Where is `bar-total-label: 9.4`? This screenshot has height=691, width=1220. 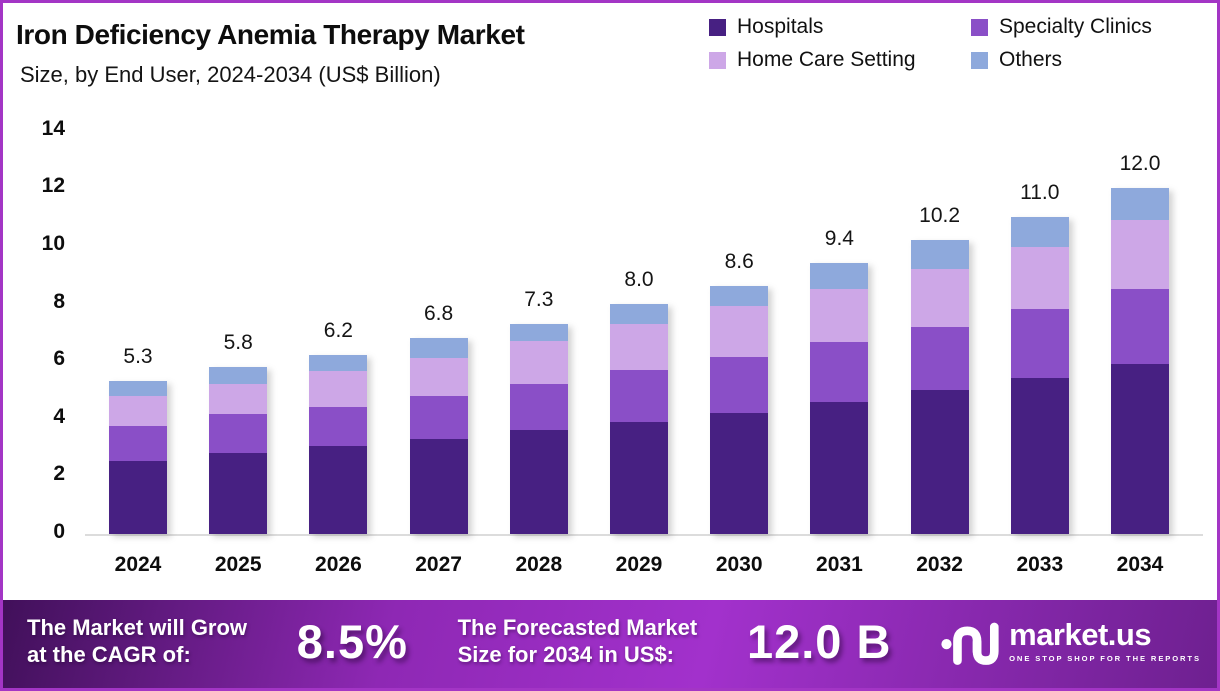
bar-total-label: 9.4 is located at coordinates (839, 239).